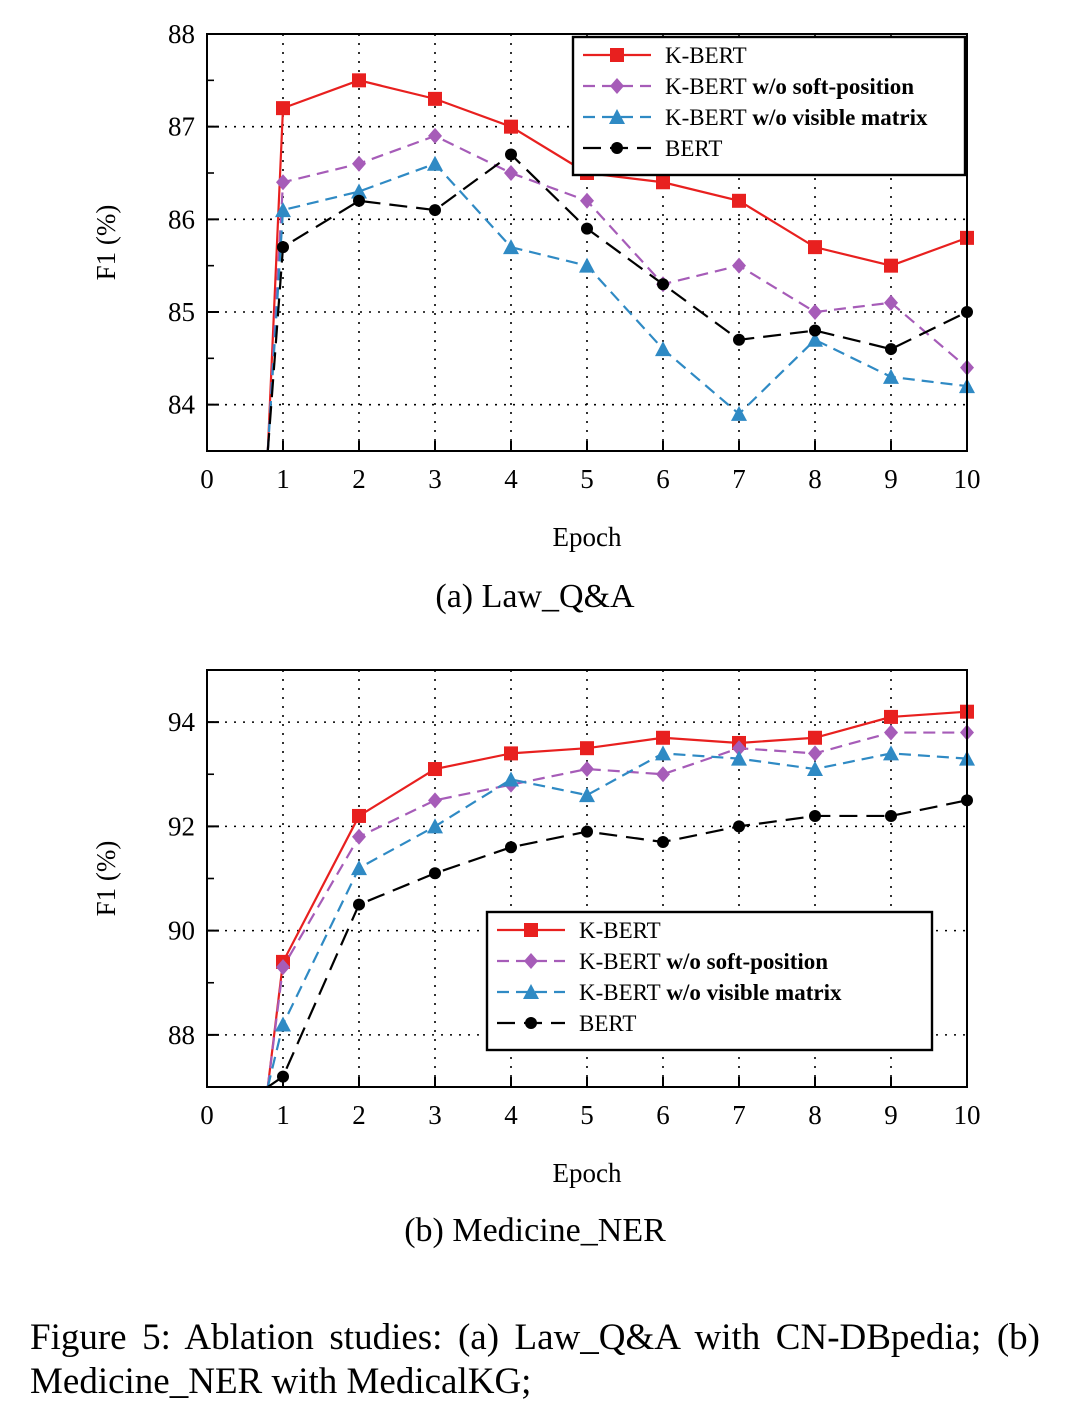 This screenshot has width=1070, height=1422. Describe the element at coordinates (535, 1230) in the screenshot. I see `subcaption-medicine-ner: (b) Medicine_NER` at that location.